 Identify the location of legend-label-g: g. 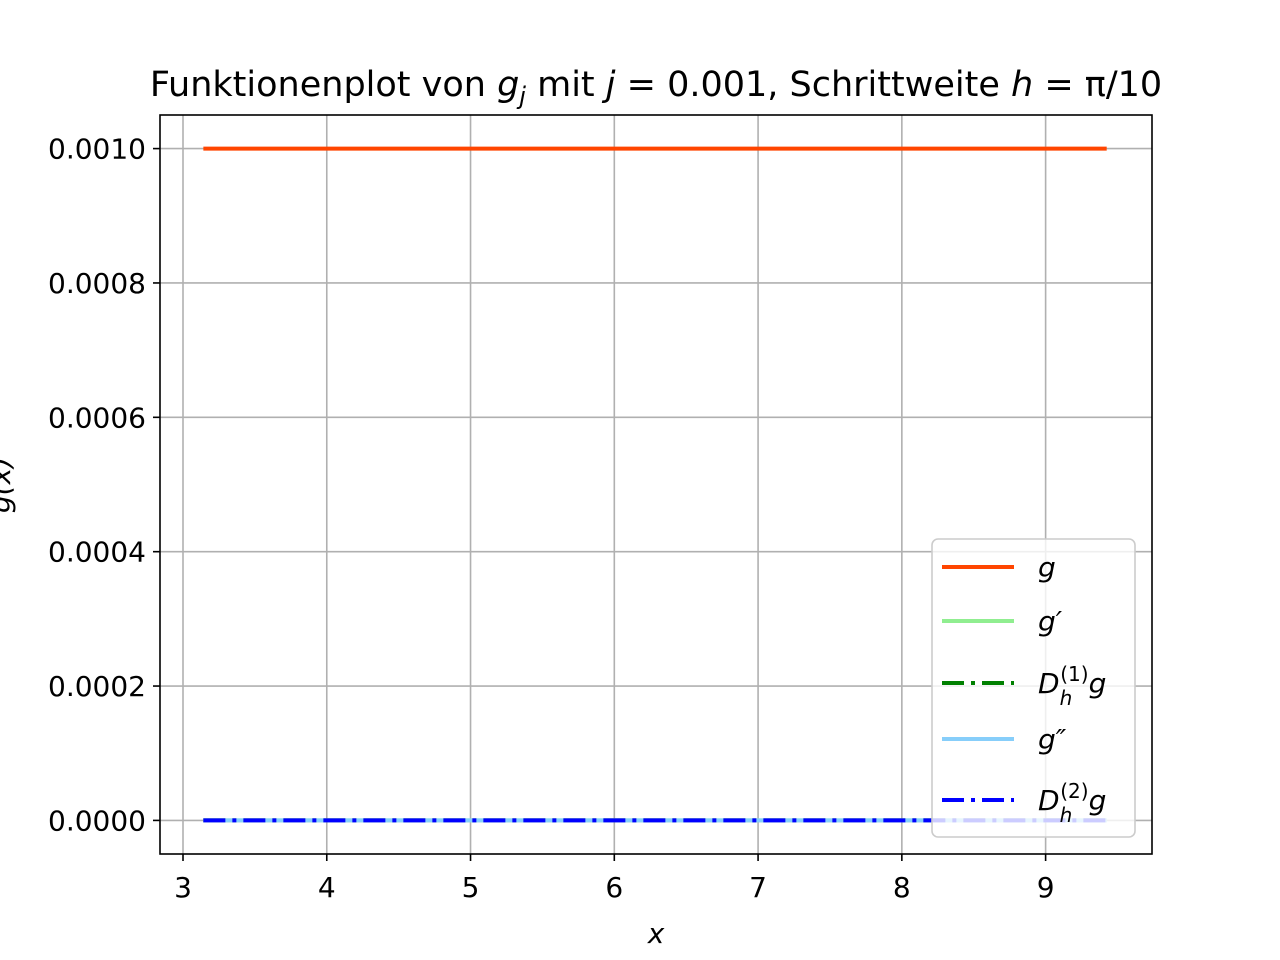
(1047, 567).